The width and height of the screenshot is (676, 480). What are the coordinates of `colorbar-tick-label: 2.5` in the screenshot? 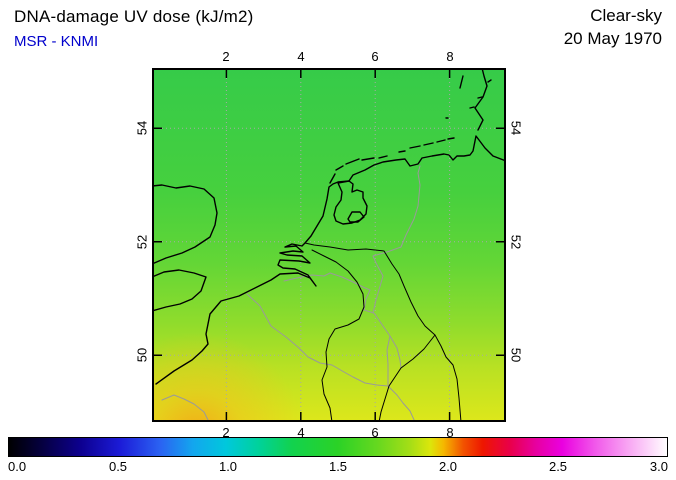 It's located at (558, 466).